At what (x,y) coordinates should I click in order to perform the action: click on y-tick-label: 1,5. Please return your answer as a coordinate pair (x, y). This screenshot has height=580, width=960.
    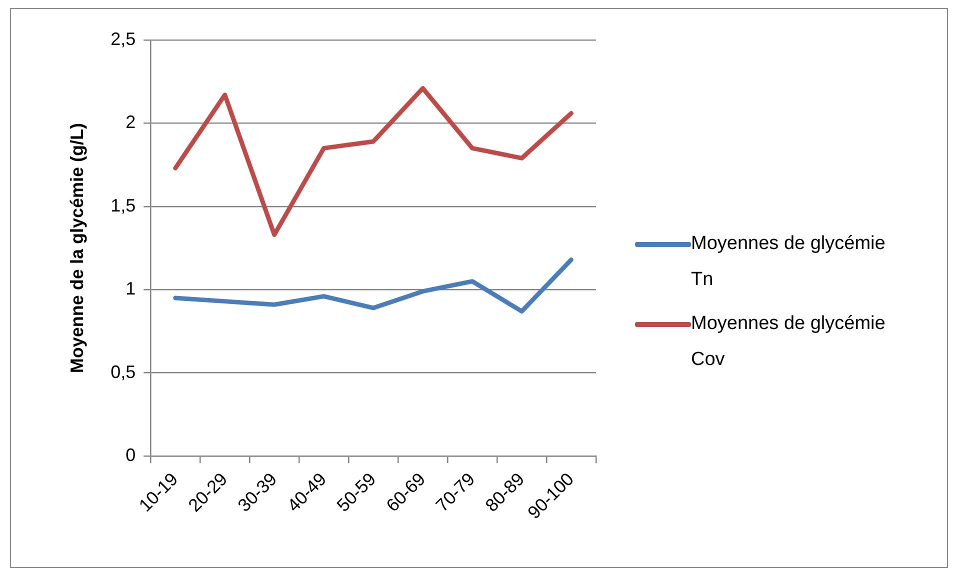
    Looking at the image, I should click on (123, 205).